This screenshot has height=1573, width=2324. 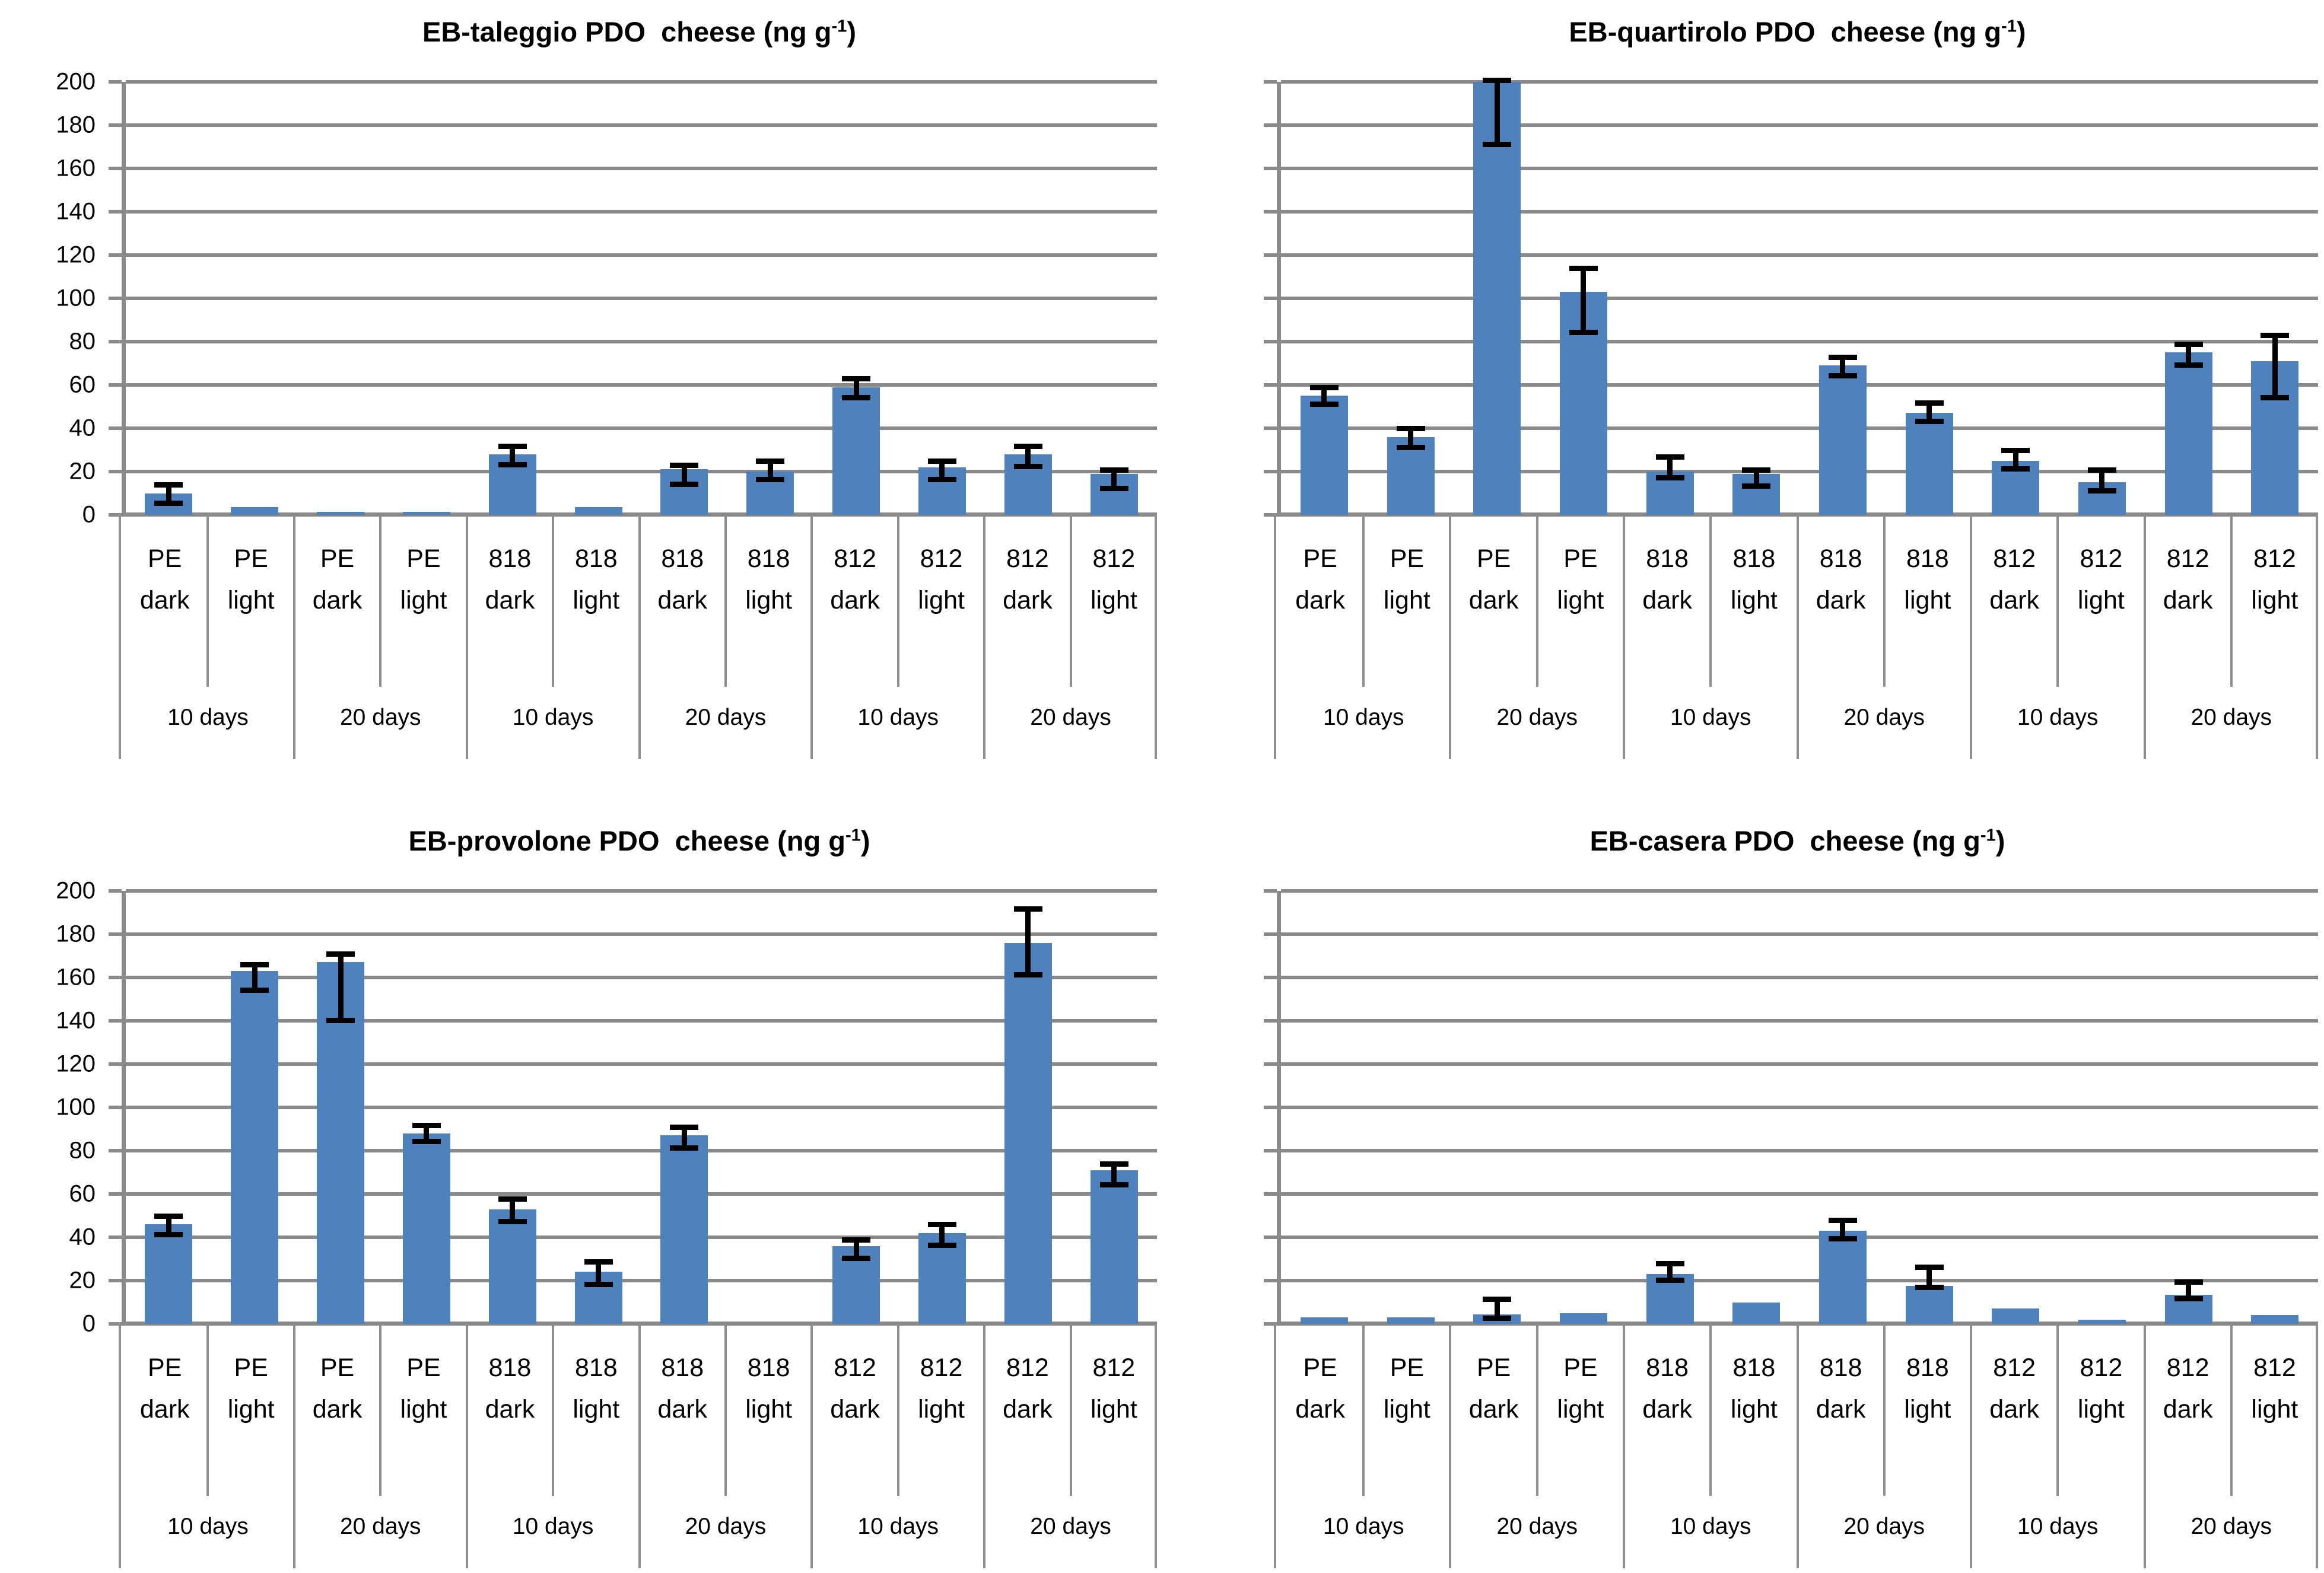 What do you see at coordinates (1070, 717) in the screenshot?
I see `x-group-label: 20 days` at bounding box center [1070, 717].